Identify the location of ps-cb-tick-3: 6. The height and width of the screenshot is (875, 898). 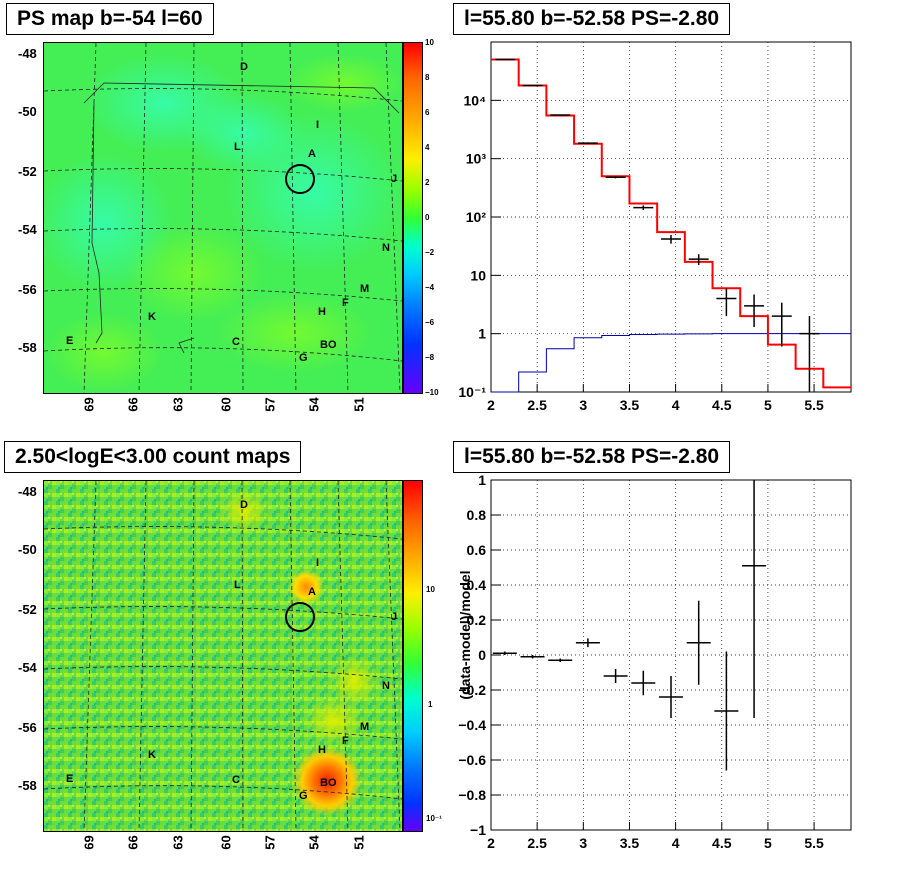
(427, 112).